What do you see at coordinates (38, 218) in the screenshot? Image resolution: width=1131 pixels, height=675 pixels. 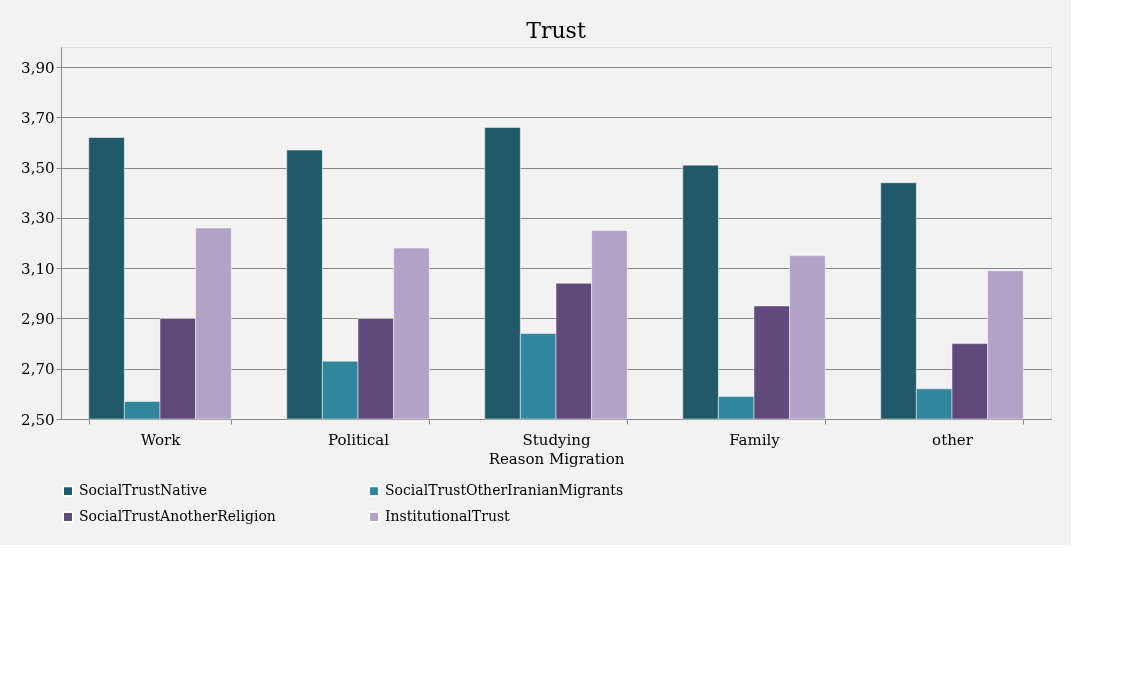 I see `y-tick-label: 3,30` at bounding box center [38, 218].